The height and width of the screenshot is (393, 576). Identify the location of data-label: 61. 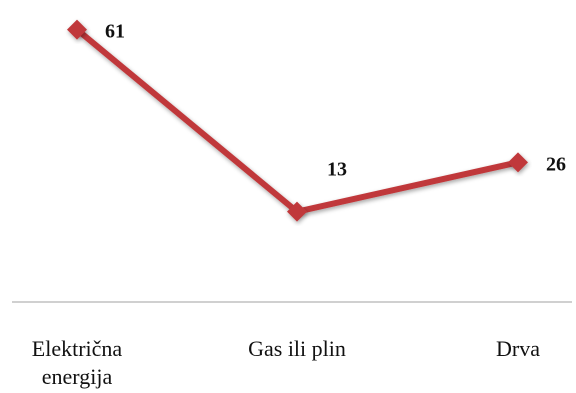
(115, 32).